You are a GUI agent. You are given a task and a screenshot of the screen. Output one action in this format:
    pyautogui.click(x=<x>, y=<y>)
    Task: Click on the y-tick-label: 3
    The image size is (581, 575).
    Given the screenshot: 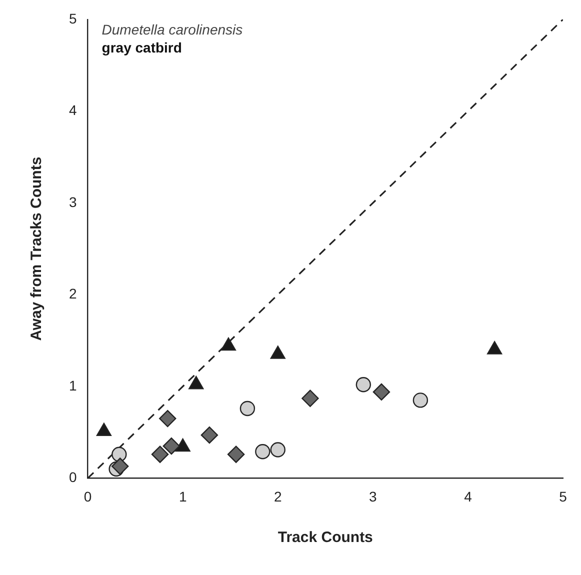 What is the action you would take?
    pyautogui.click(x=72, y=202)
    